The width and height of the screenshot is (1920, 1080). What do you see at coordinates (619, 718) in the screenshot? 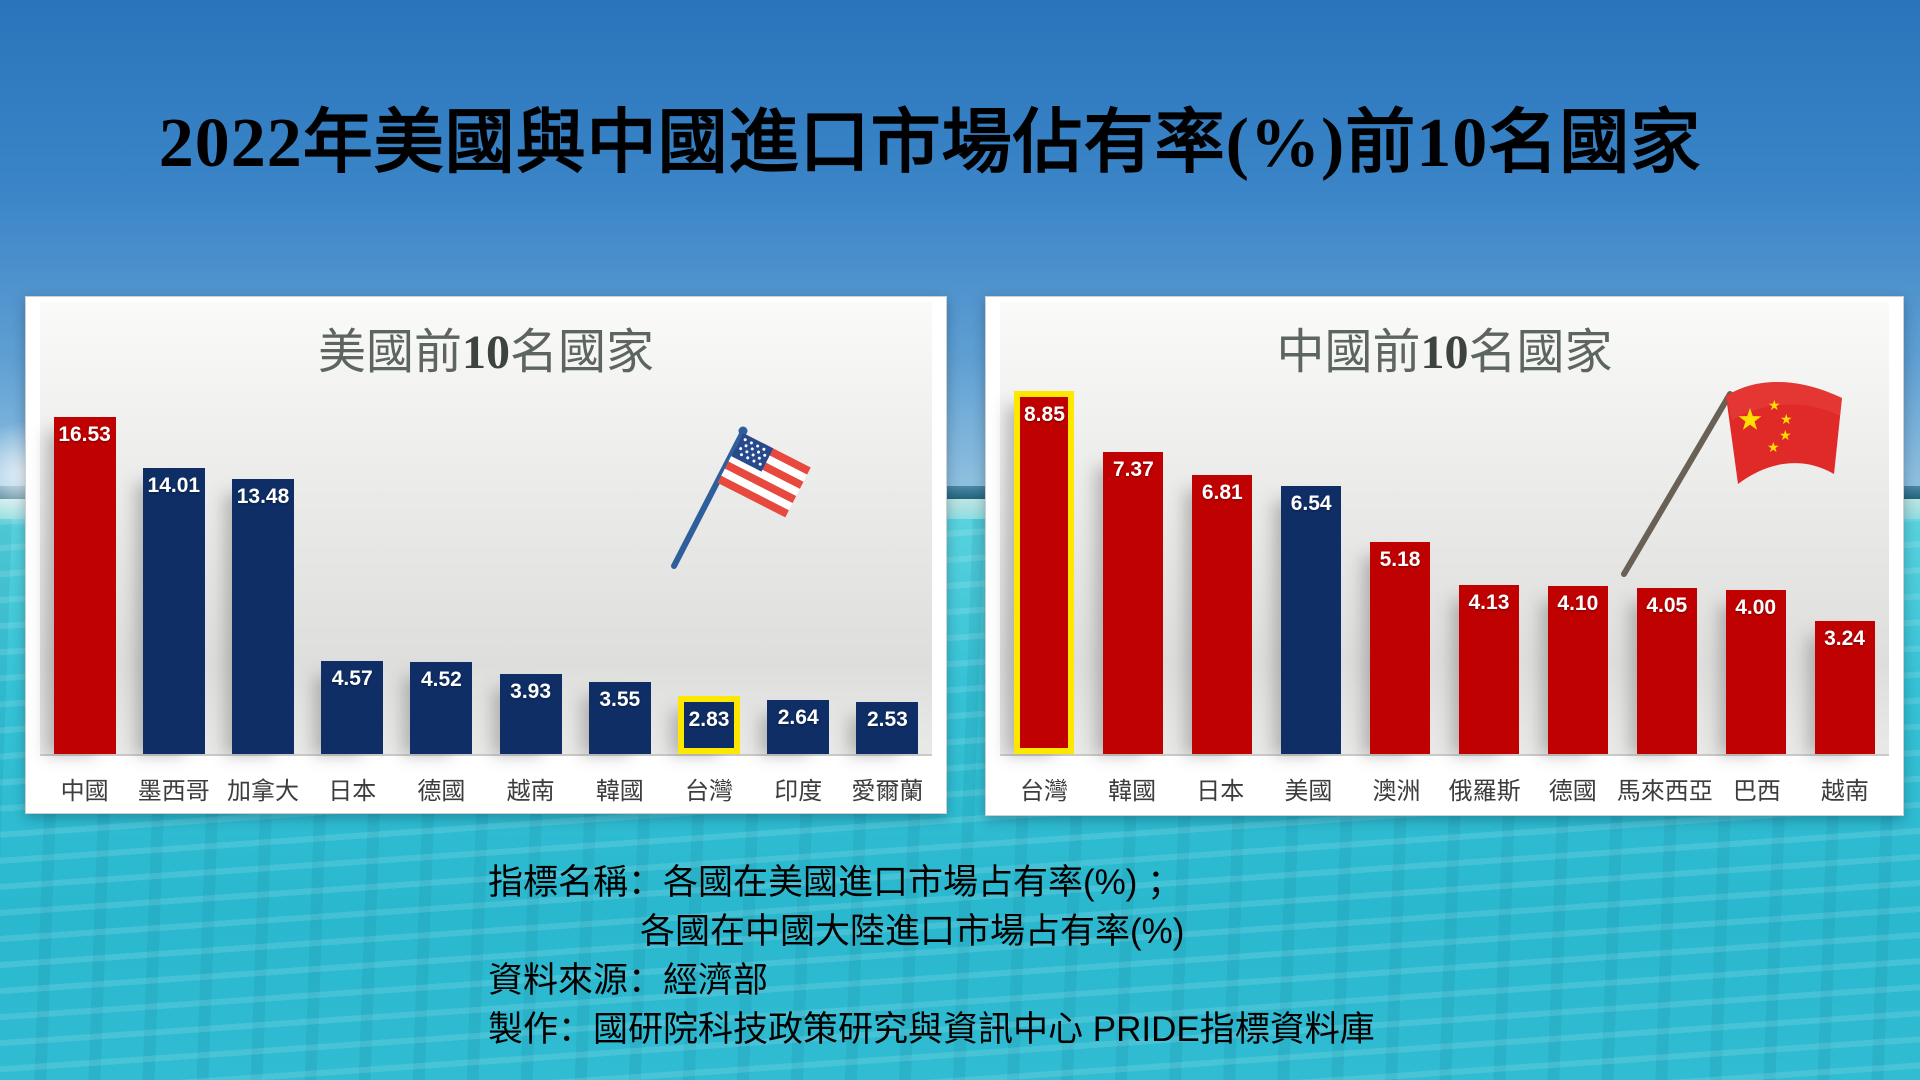
I see `bar-韓國: 3.55` at bounding box center [619, 718].